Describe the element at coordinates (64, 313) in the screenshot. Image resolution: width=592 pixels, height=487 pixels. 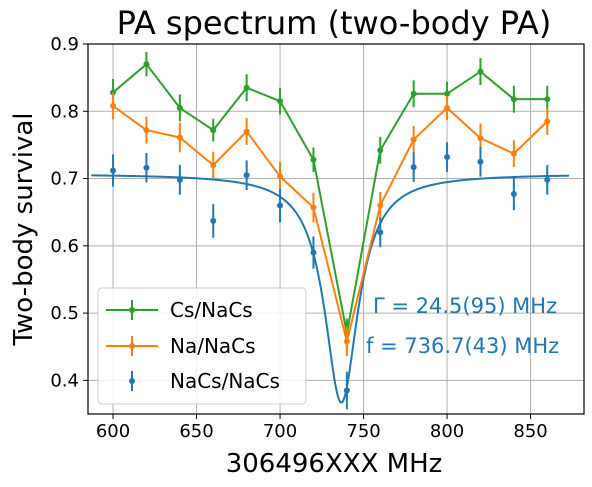
I see `y-tick-label: 0.5` at that location.